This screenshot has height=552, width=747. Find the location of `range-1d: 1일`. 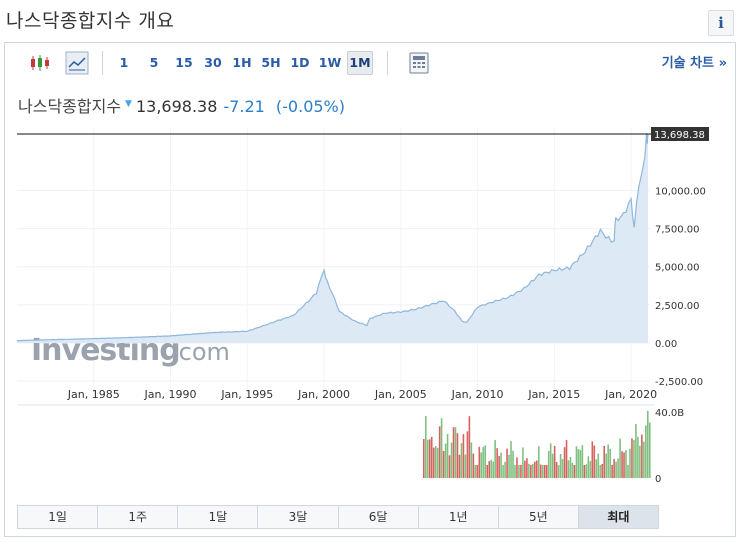

range-1d: 1일 is located at coordinates (58, 517).